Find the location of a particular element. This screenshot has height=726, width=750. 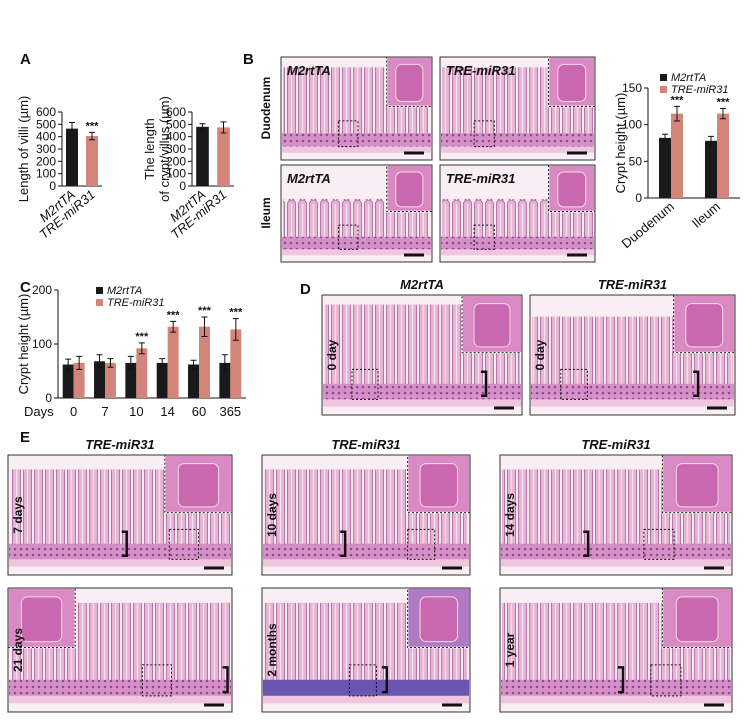

legend-label: TRE-miR31 is located at coordinates (135, 303).